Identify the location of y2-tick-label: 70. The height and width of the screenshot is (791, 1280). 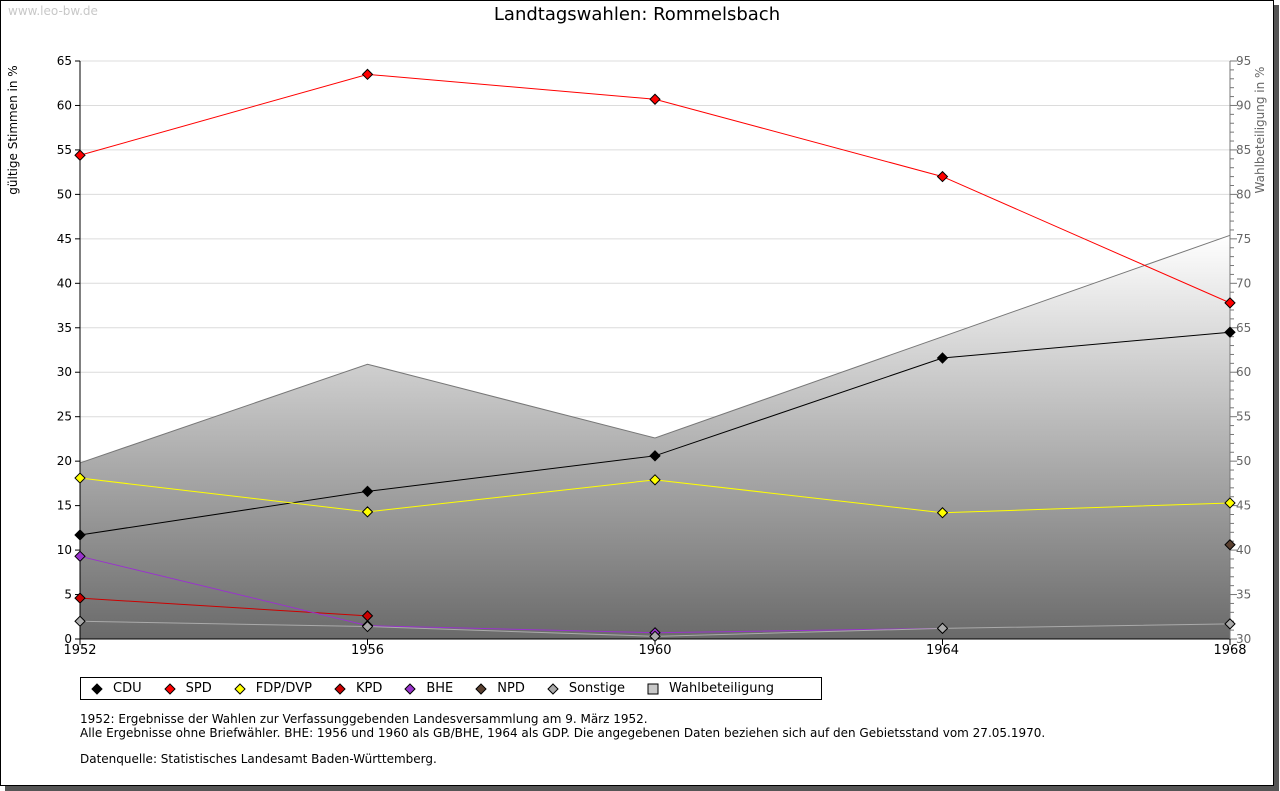
(1243, 283).